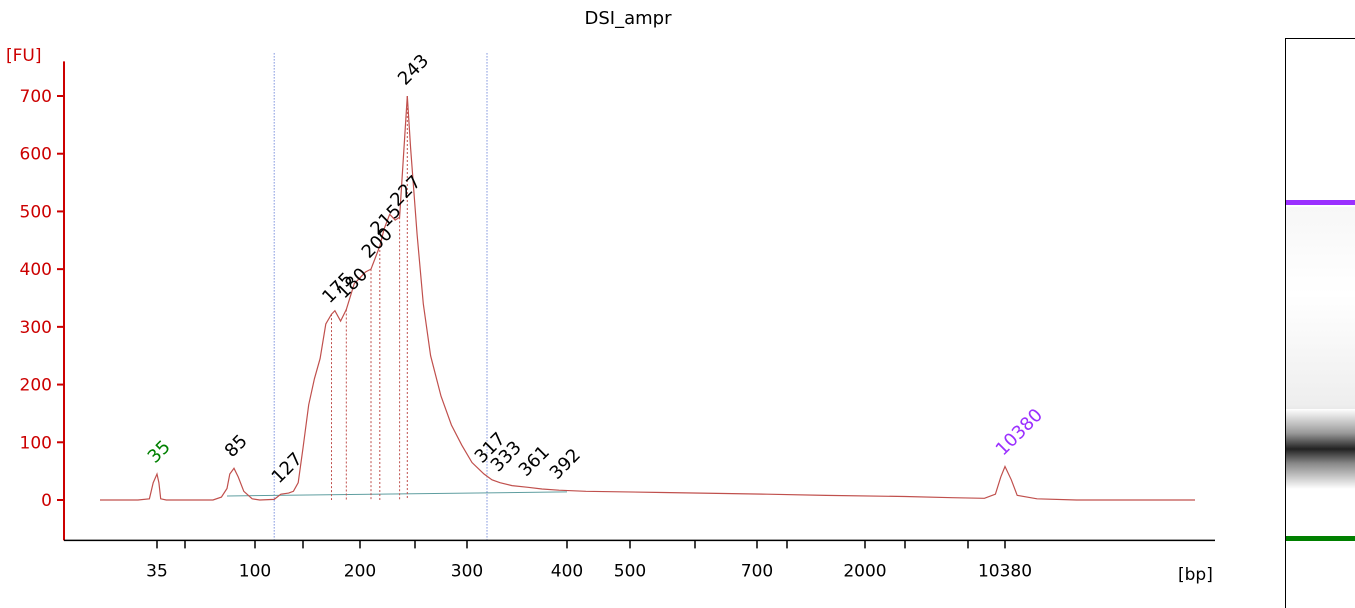  What do you see at coordinates (1320, 449) in the screenshot?
I see `gel-sample-band` at bounding box center [1320, 449].